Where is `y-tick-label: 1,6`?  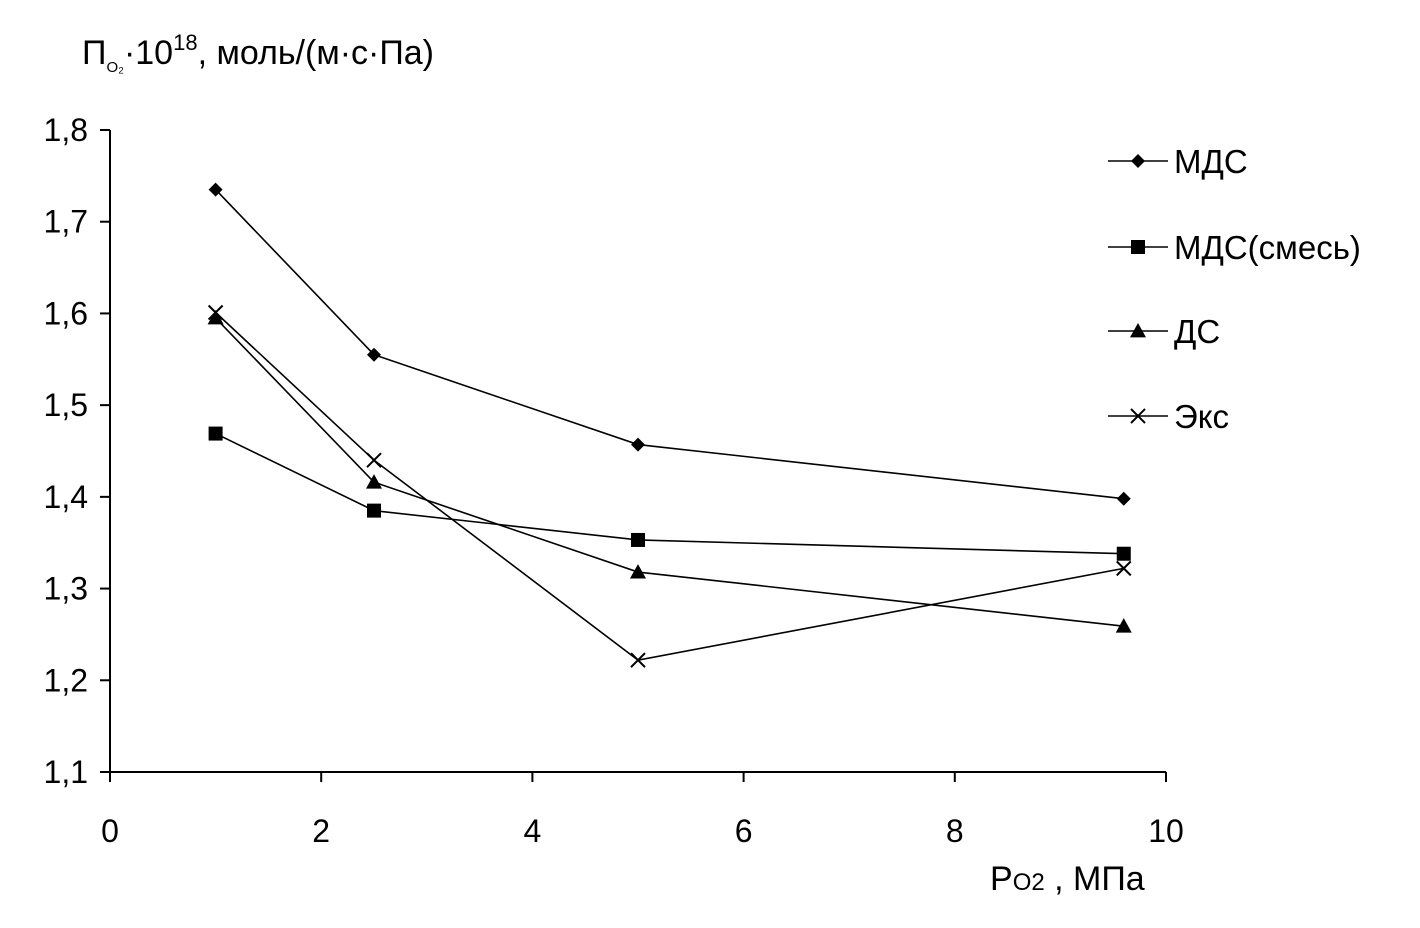 y-tick-label: 1,6 is located at coordinates (66, 313).